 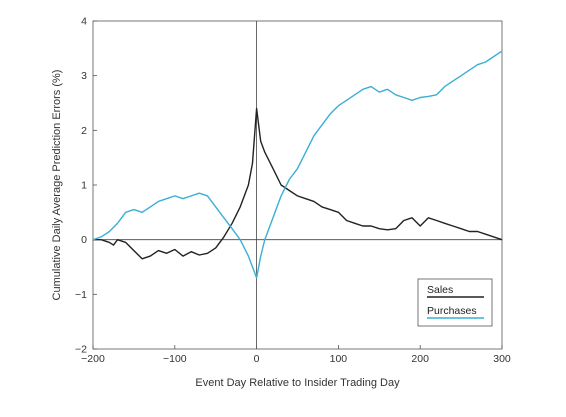 I want to click on legend: Sales Purchases, so click(x=455, y=302).